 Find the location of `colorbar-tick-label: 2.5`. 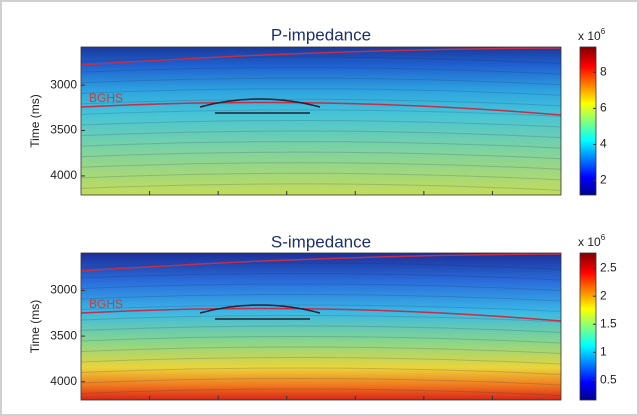

colorbar-tick-label: 2.5 is located at coordinates (608, 267).